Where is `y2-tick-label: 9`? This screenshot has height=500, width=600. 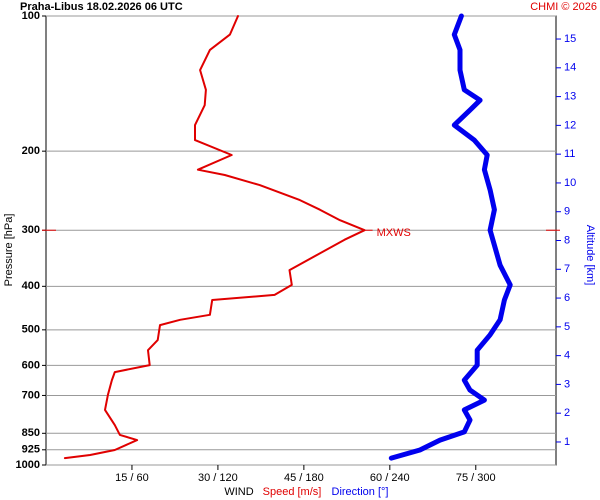
y2-tick-label: 9 is located at coordinates (567, 212).